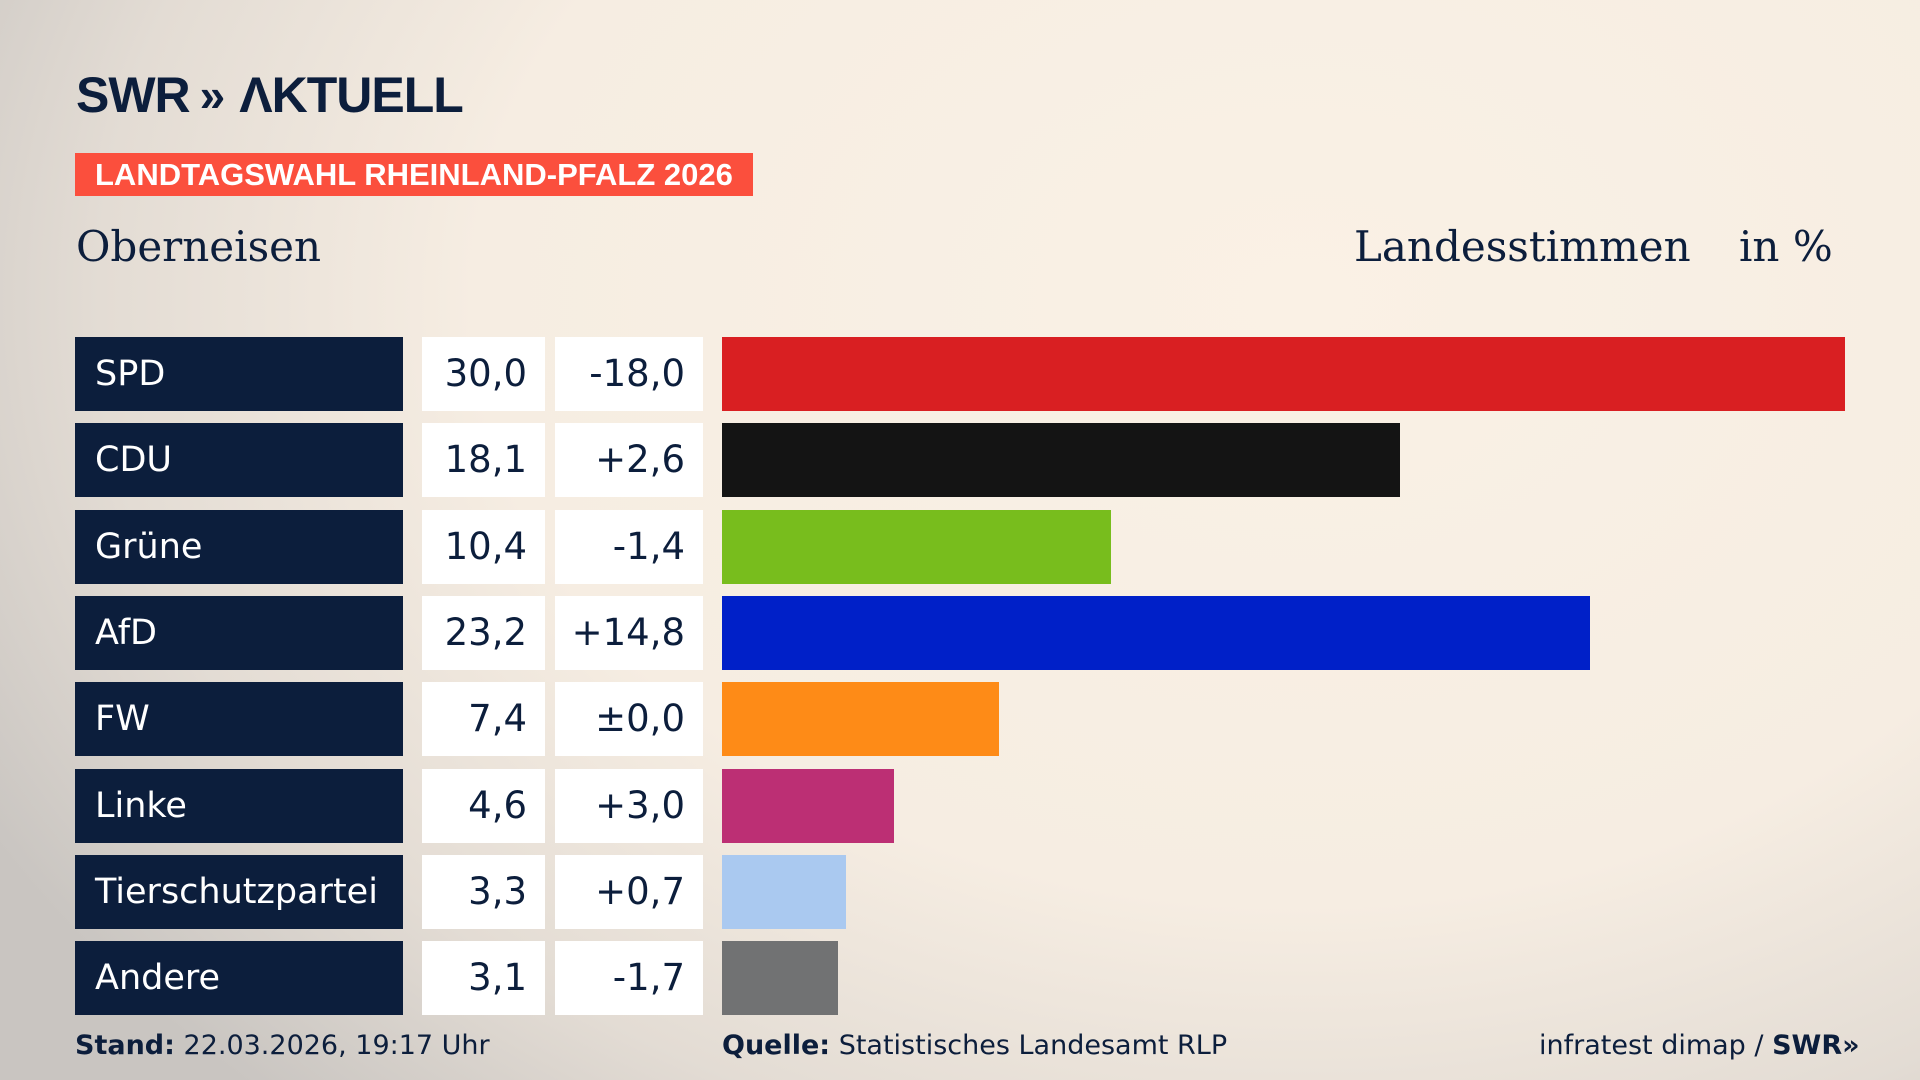 The height and width of the screenshot is (1080, 1920). Describe the element at coordinates (960, 891) in the screenshot. I see `result-row: Tierschutzpartei 3,3 +0,7` at that location.